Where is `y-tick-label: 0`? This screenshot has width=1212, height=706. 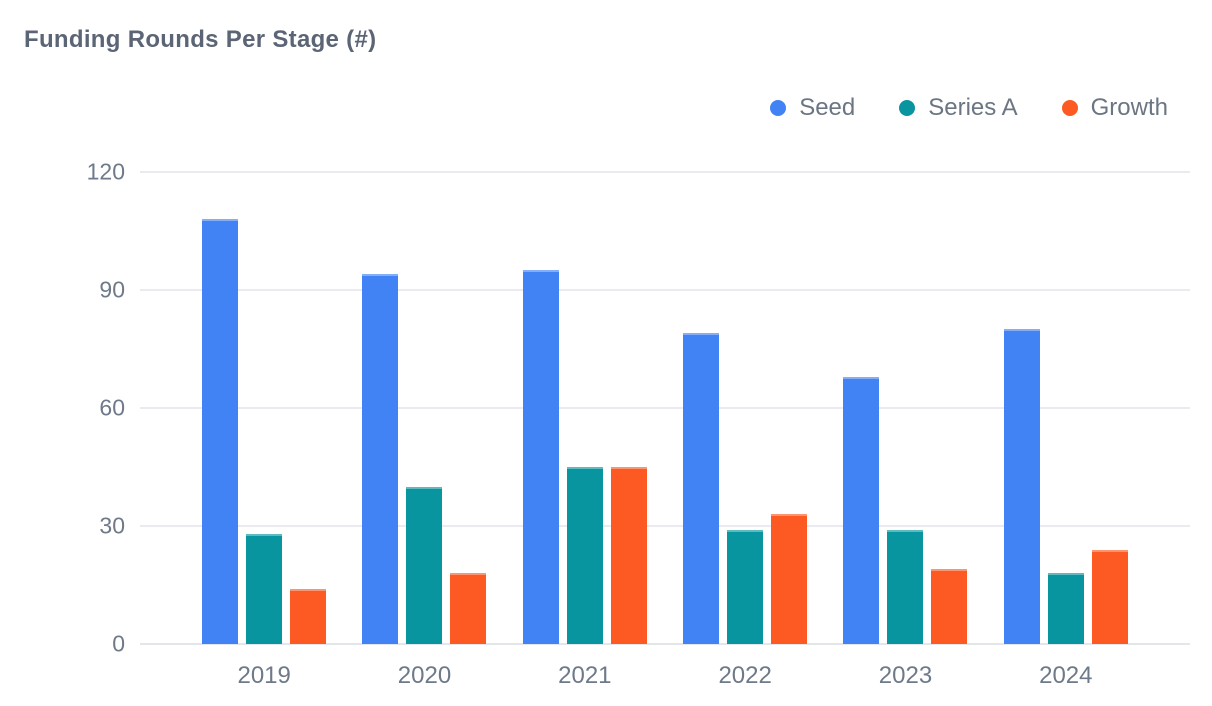 y-tick-label: 0 is located at coordinates (118, 643).